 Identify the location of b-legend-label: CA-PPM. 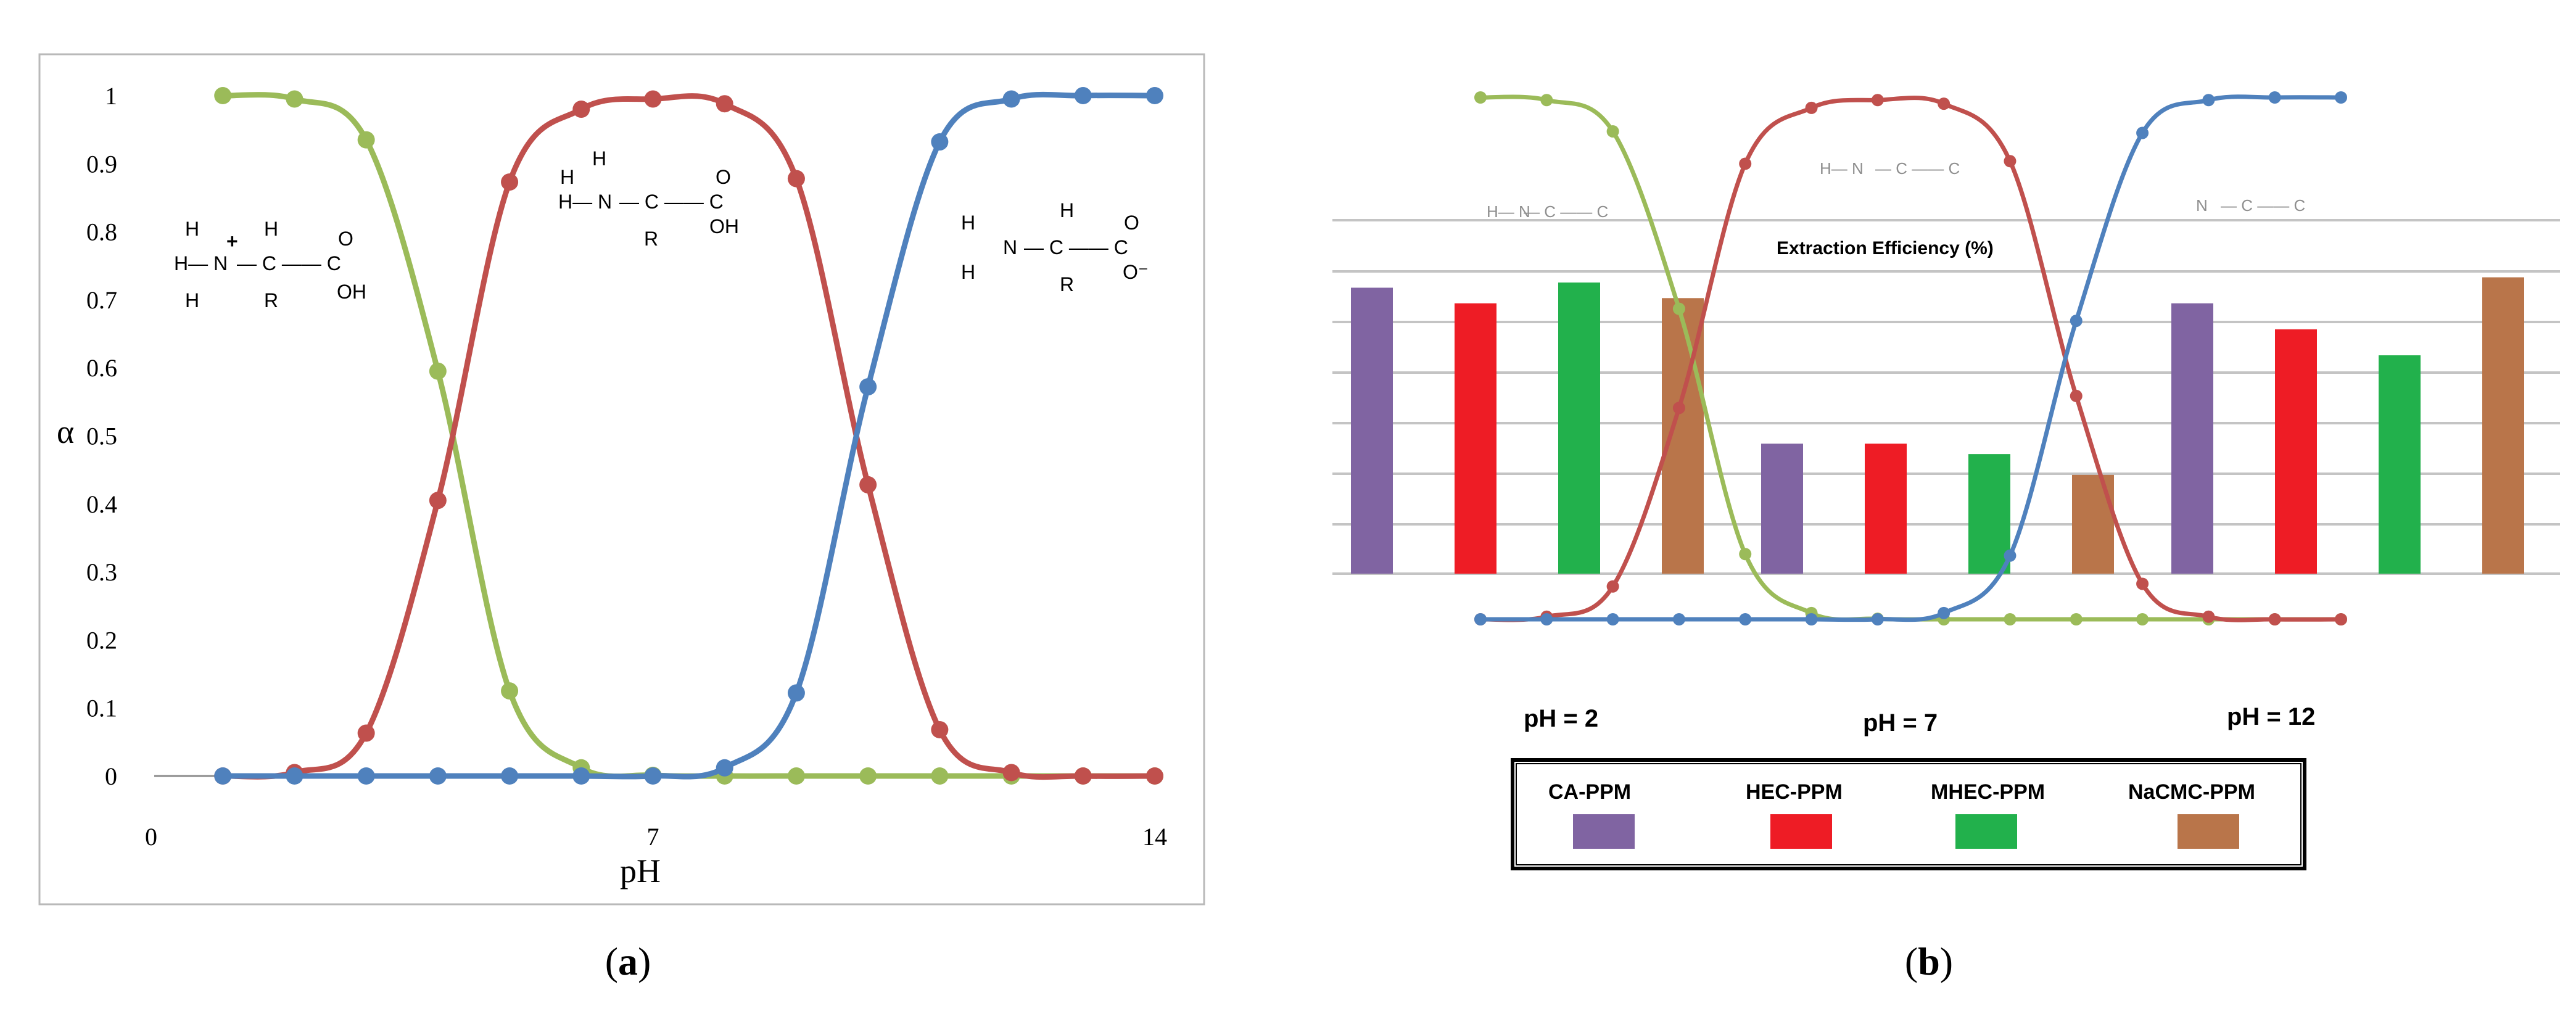
(1590, 792).